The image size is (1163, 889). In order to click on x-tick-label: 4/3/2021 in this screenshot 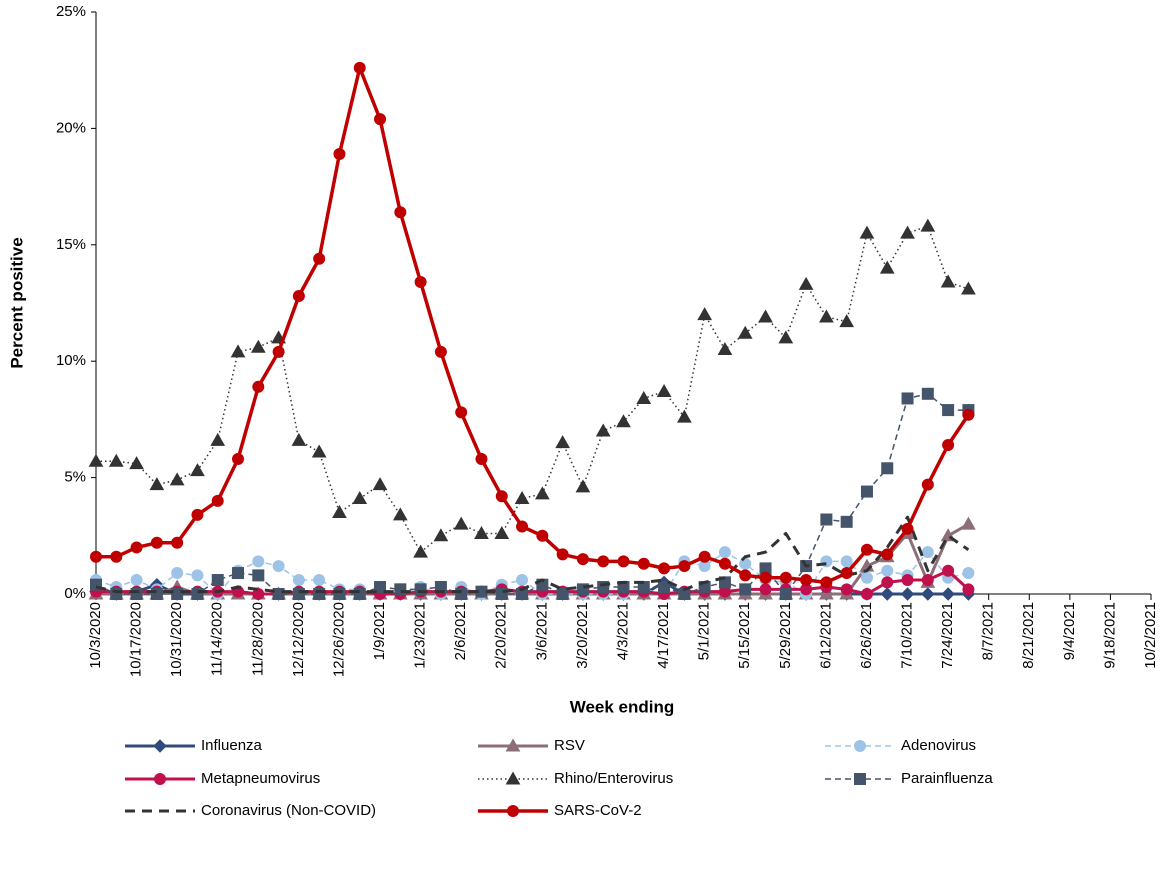, I will do `click(622, 631)`.